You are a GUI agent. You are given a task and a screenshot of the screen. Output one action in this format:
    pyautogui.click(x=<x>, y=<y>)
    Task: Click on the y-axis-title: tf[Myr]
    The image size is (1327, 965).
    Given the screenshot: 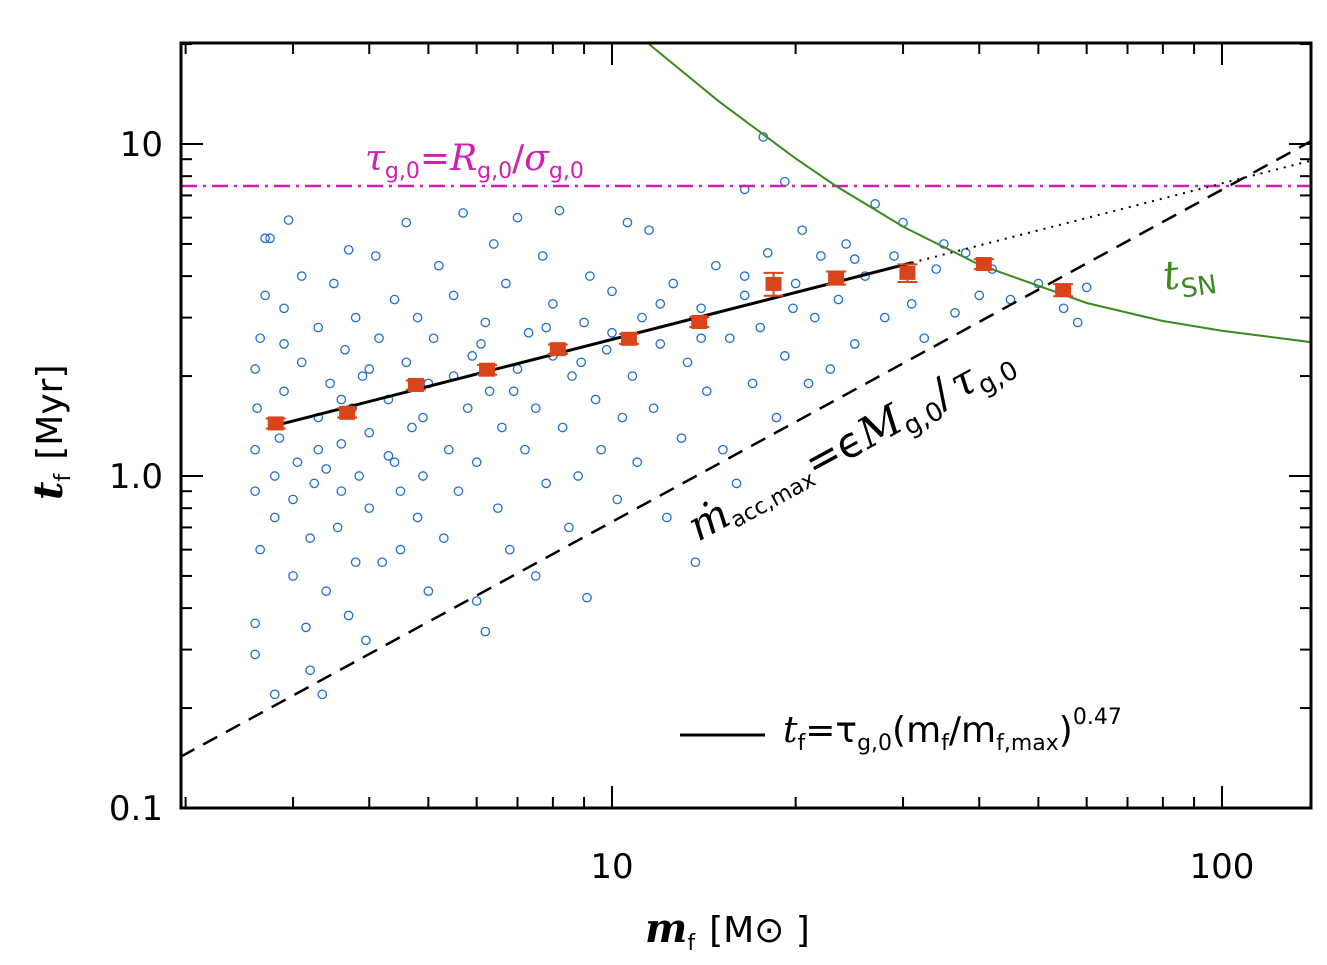 What is the action you would take?
    pyautogui.click(x=50, y=433)
    